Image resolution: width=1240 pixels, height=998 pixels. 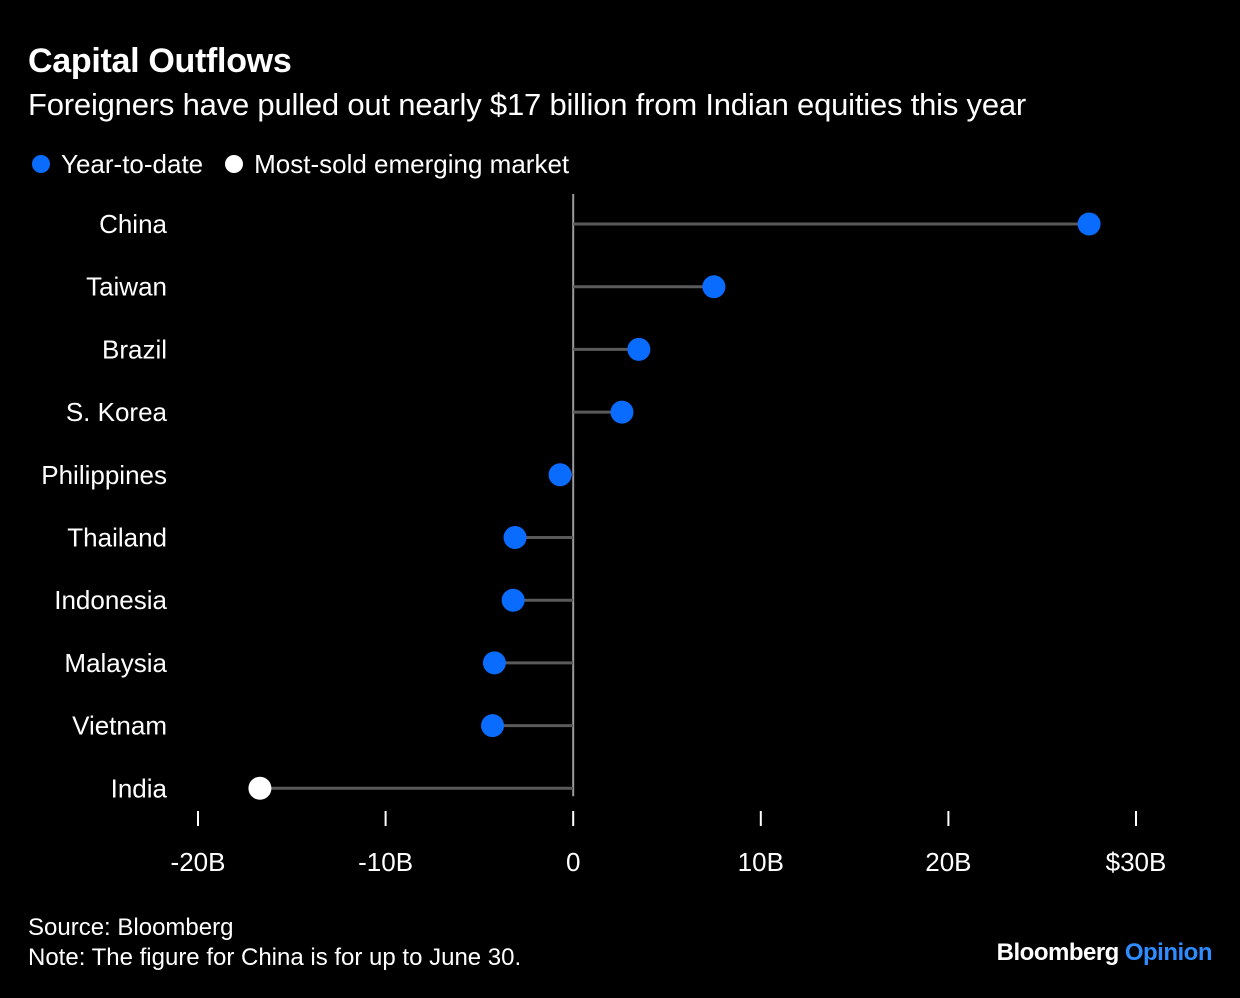 What do you see at coordinates (133, 224) in the screenshot?
I see `category-label-china: China` at bounding box center [133, 224].